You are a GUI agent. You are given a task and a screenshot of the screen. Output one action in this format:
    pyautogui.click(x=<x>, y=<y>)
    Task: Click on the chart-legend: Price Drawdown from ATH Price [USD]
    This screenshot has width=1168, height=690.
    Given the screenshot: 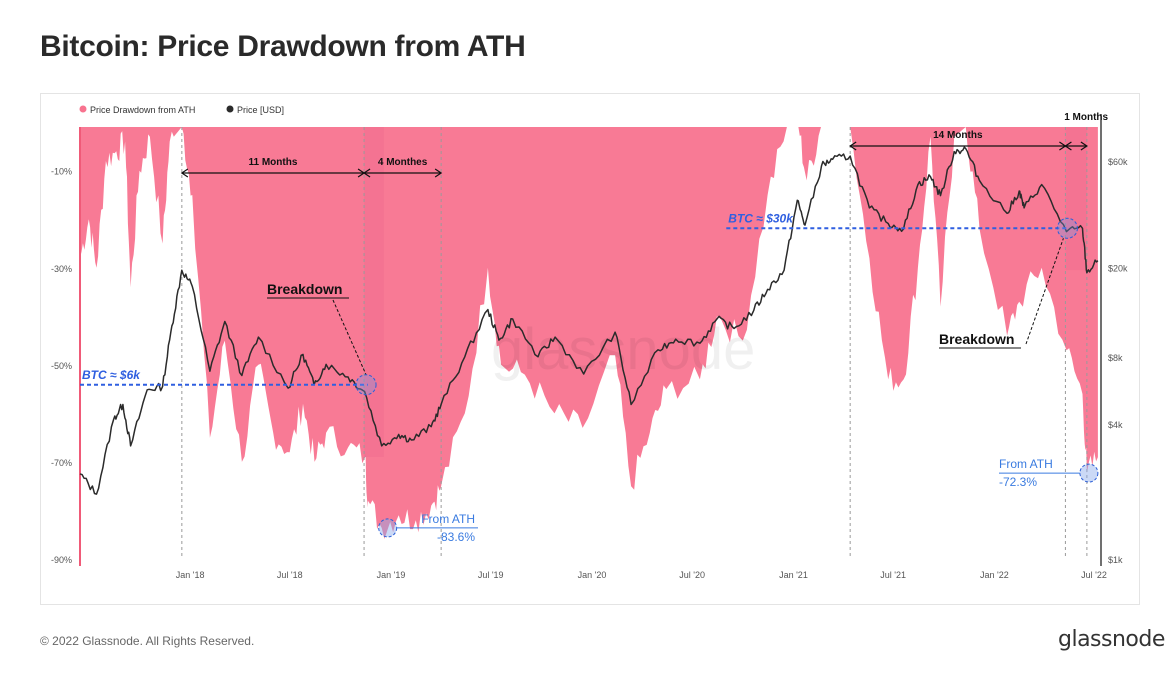 What is the action you would take?
    pyautogui.click(x=181, y=110)
    